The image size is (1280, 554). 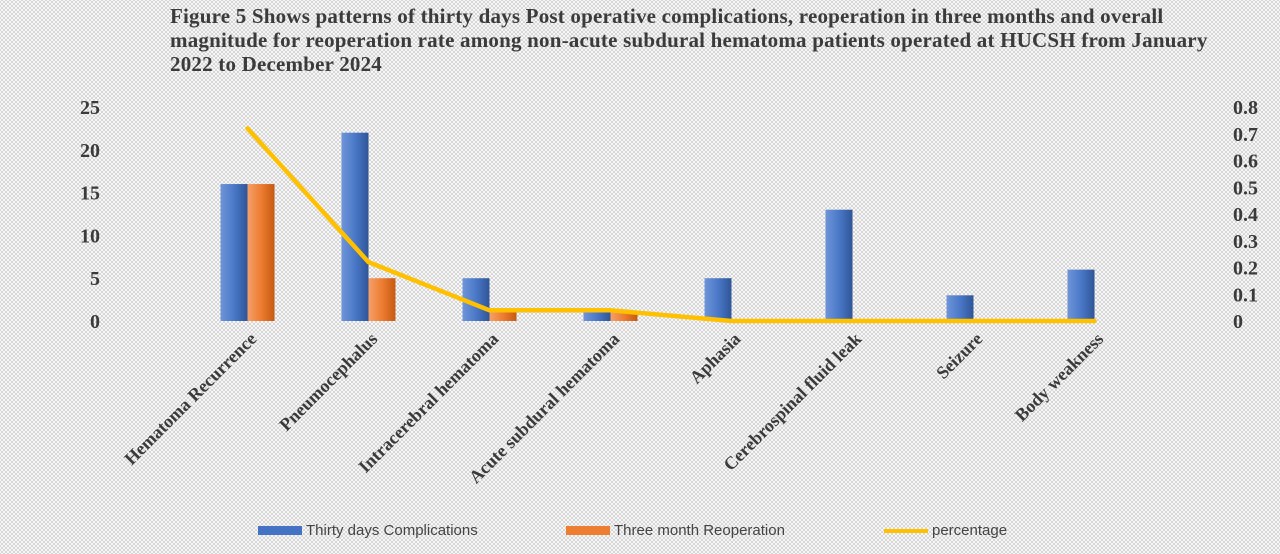 What do you see at coordinates (1245, 188) in the screenshot?
I see `right-tick-label: 0.5` at bounding box center [1245, 188].